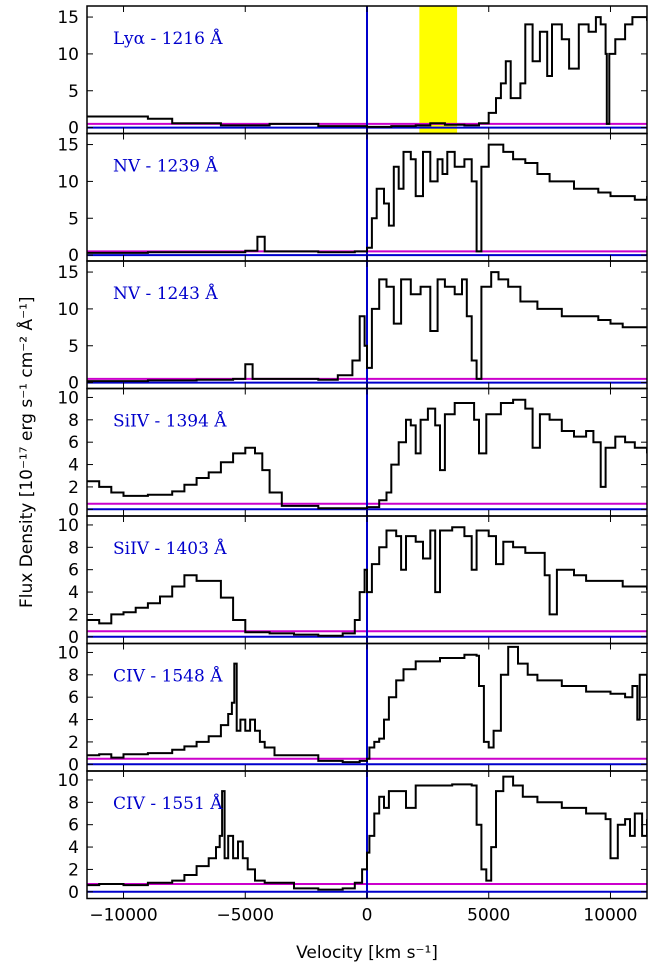 The image size is (666, 967). Describe the element at coordinates (367, 916) in the screenshot. I see `x-tick-label: 0` at that location.